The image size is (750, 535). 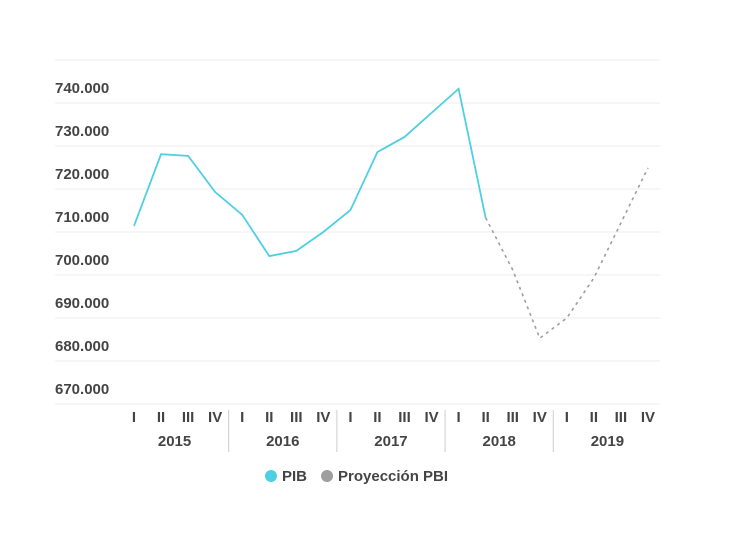 What do you see at coordinates (390, 441) in the screenshot?
I see `year-label: 2017` at bounding box center [390, 441].